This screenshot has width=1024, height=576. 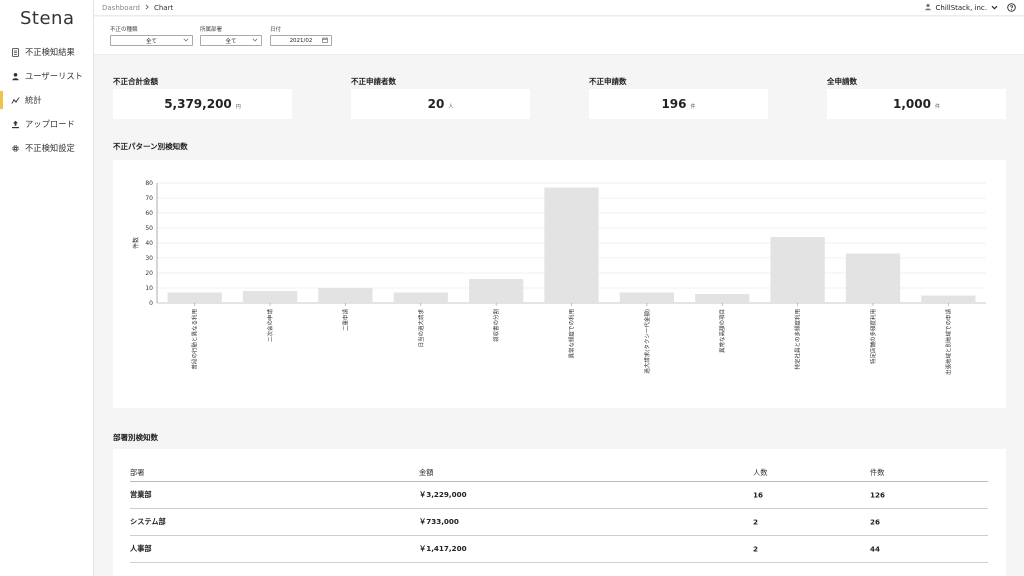 I want to click on chevron-right-icon, so click(x=147, y=8).